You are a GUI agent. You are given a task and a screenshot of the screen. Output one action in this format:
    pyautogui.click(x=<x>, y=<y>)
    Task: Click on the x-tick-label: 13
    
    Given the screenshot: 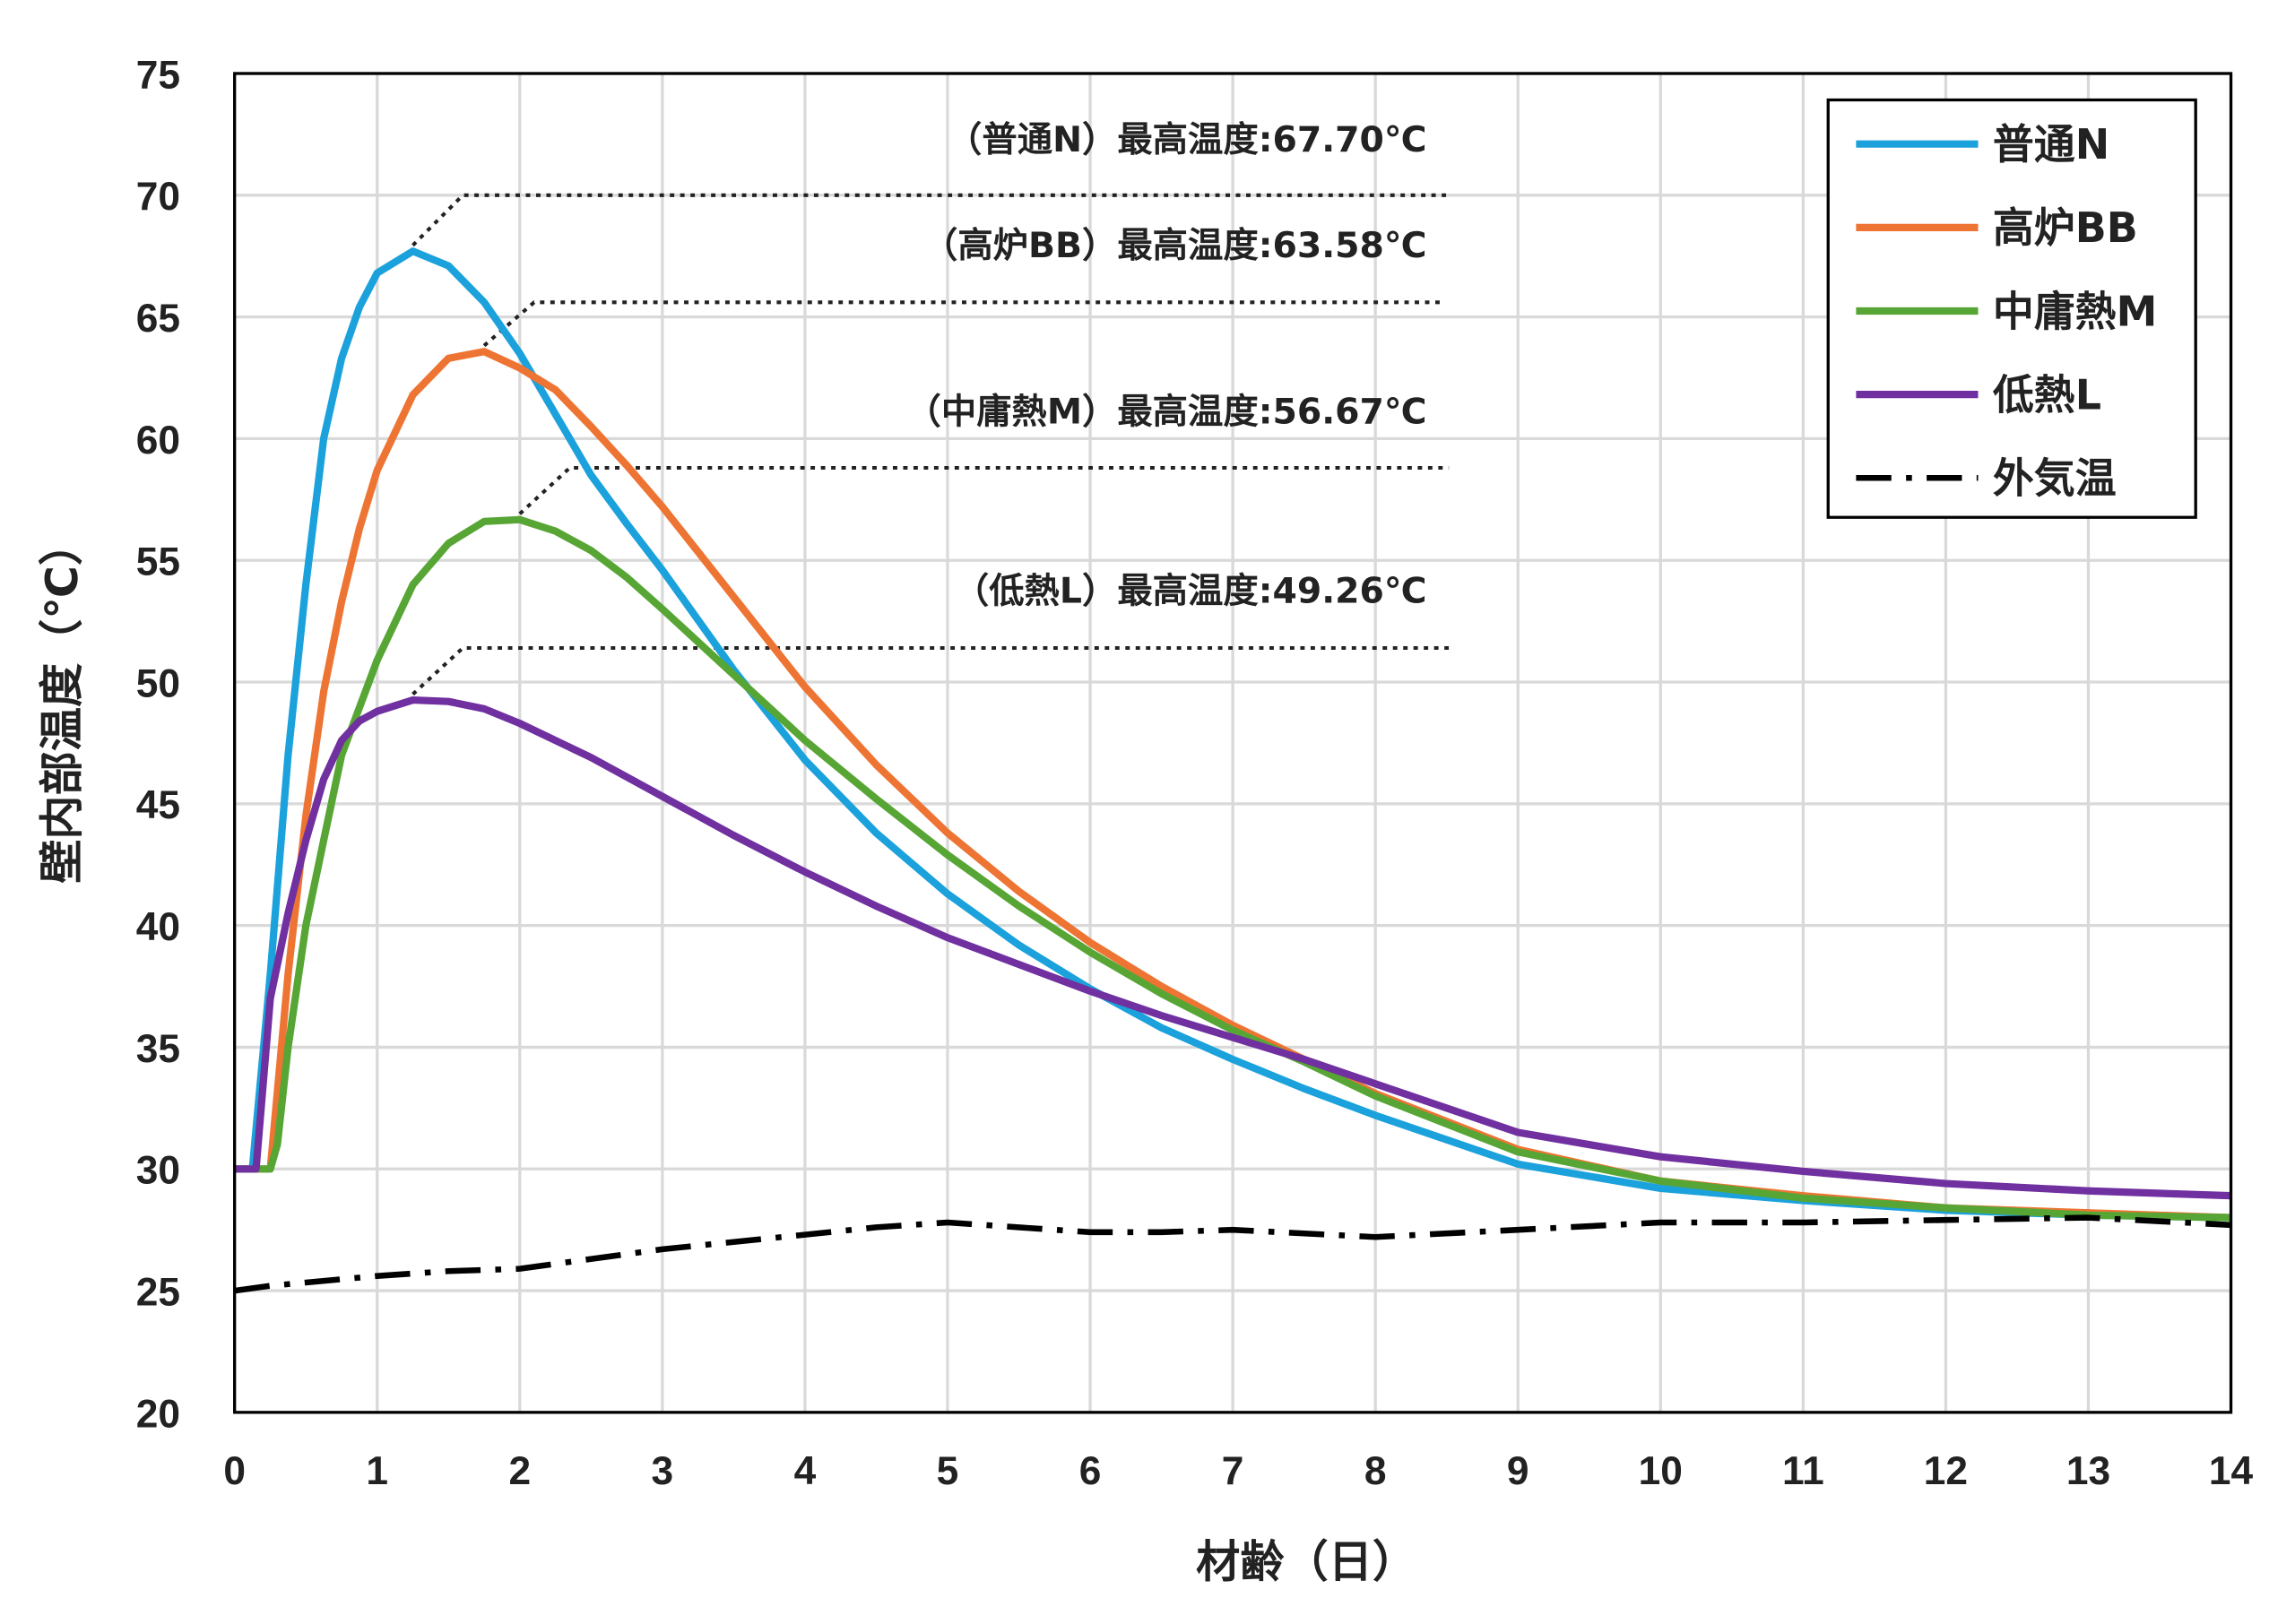 What is the action you would take?
    pyautogui.click(x=2088, y=1471)
    